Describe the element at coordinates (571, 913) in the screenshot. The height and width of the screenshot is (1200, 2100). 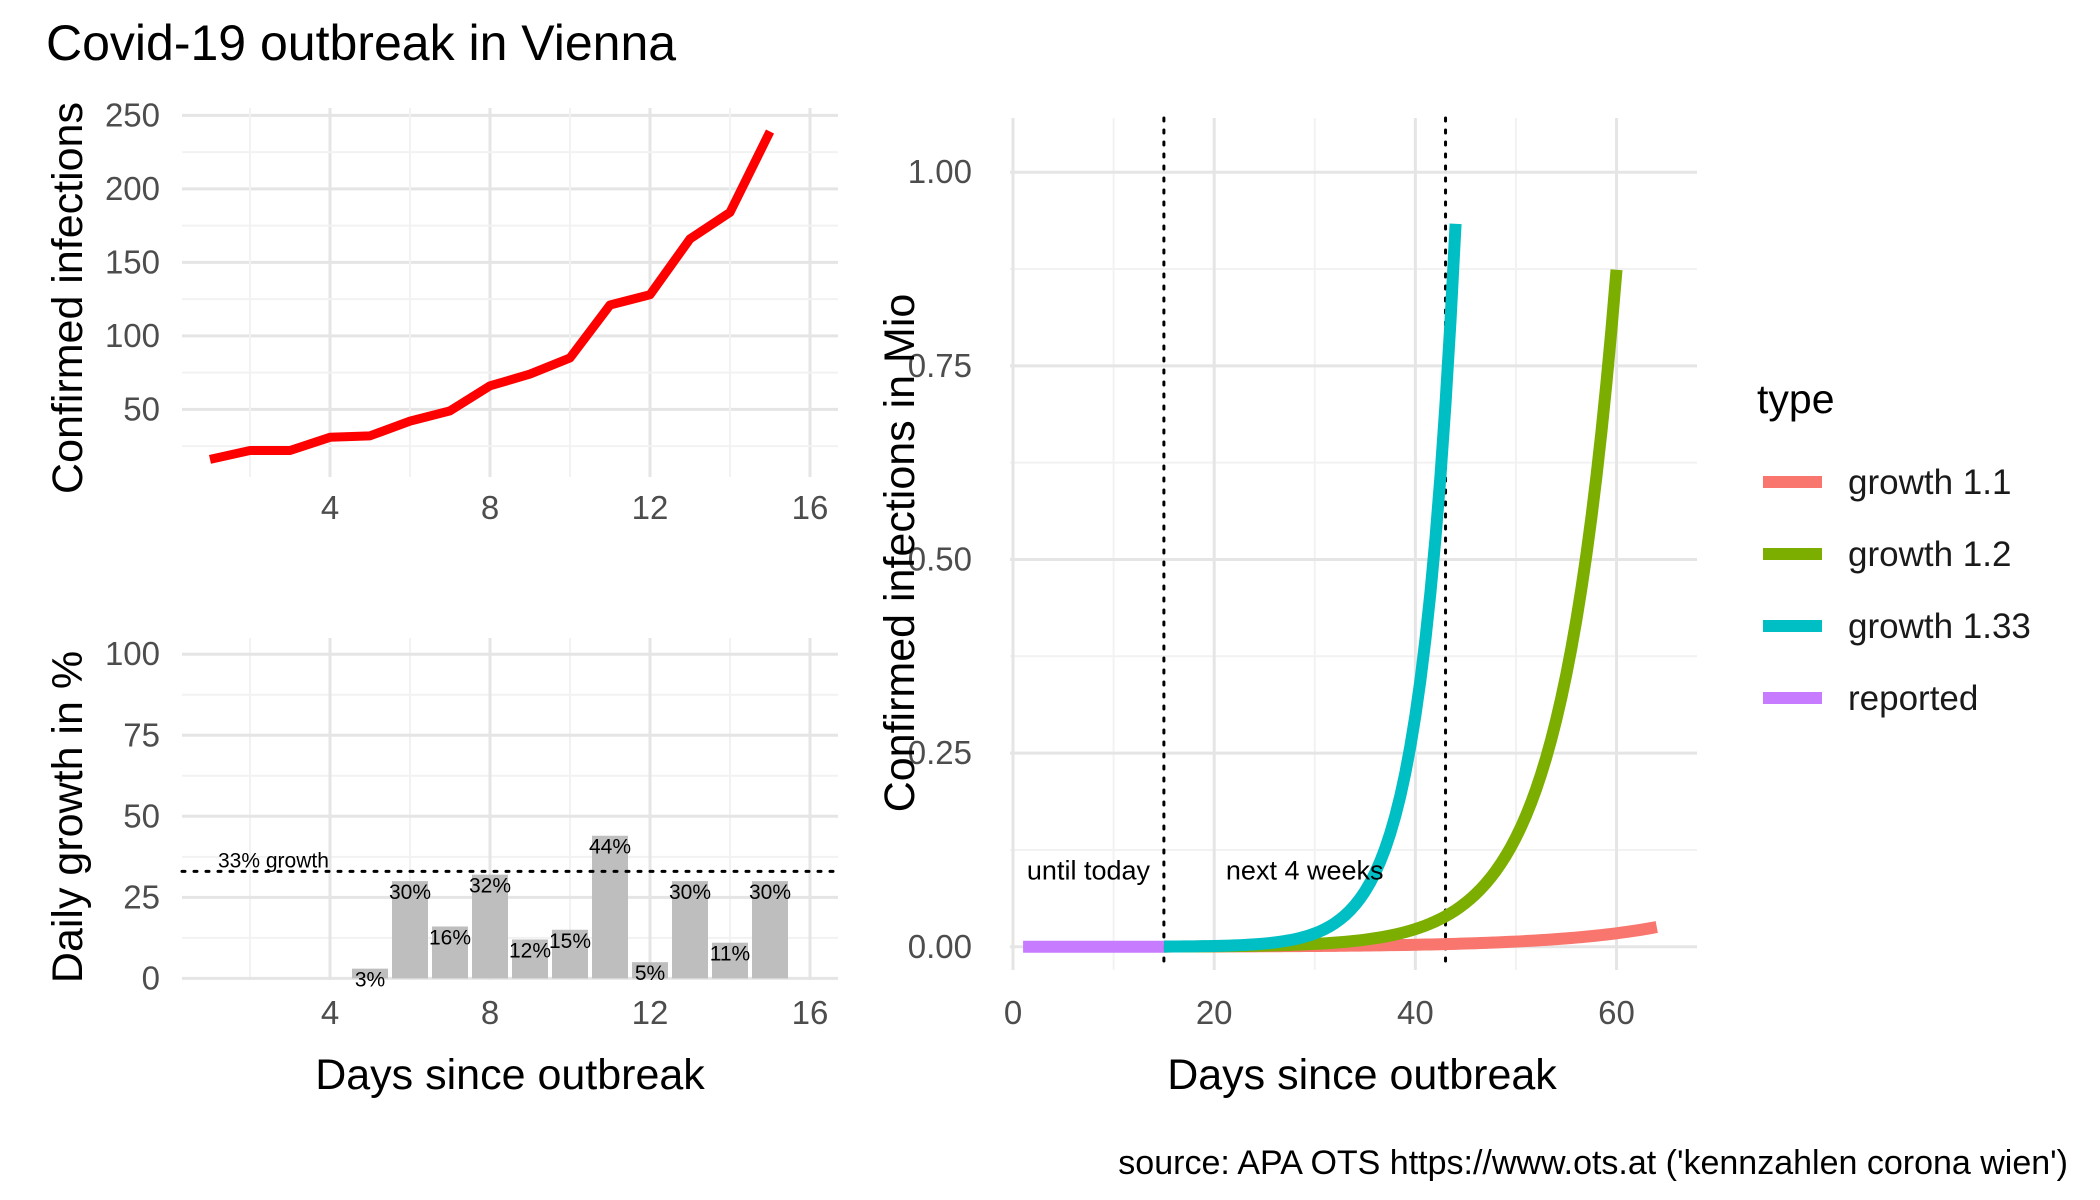
I see `growth-bars: 3% 30% 16% 32% 12%15% 44% 5% 30% 11% 30%` at that location.